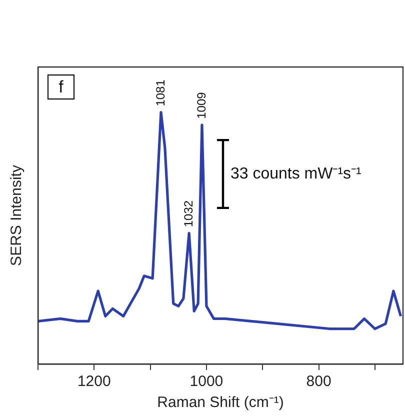  I want to click on x-axis-title: Raman Shift (cm⁻¹), so click(220, 403).